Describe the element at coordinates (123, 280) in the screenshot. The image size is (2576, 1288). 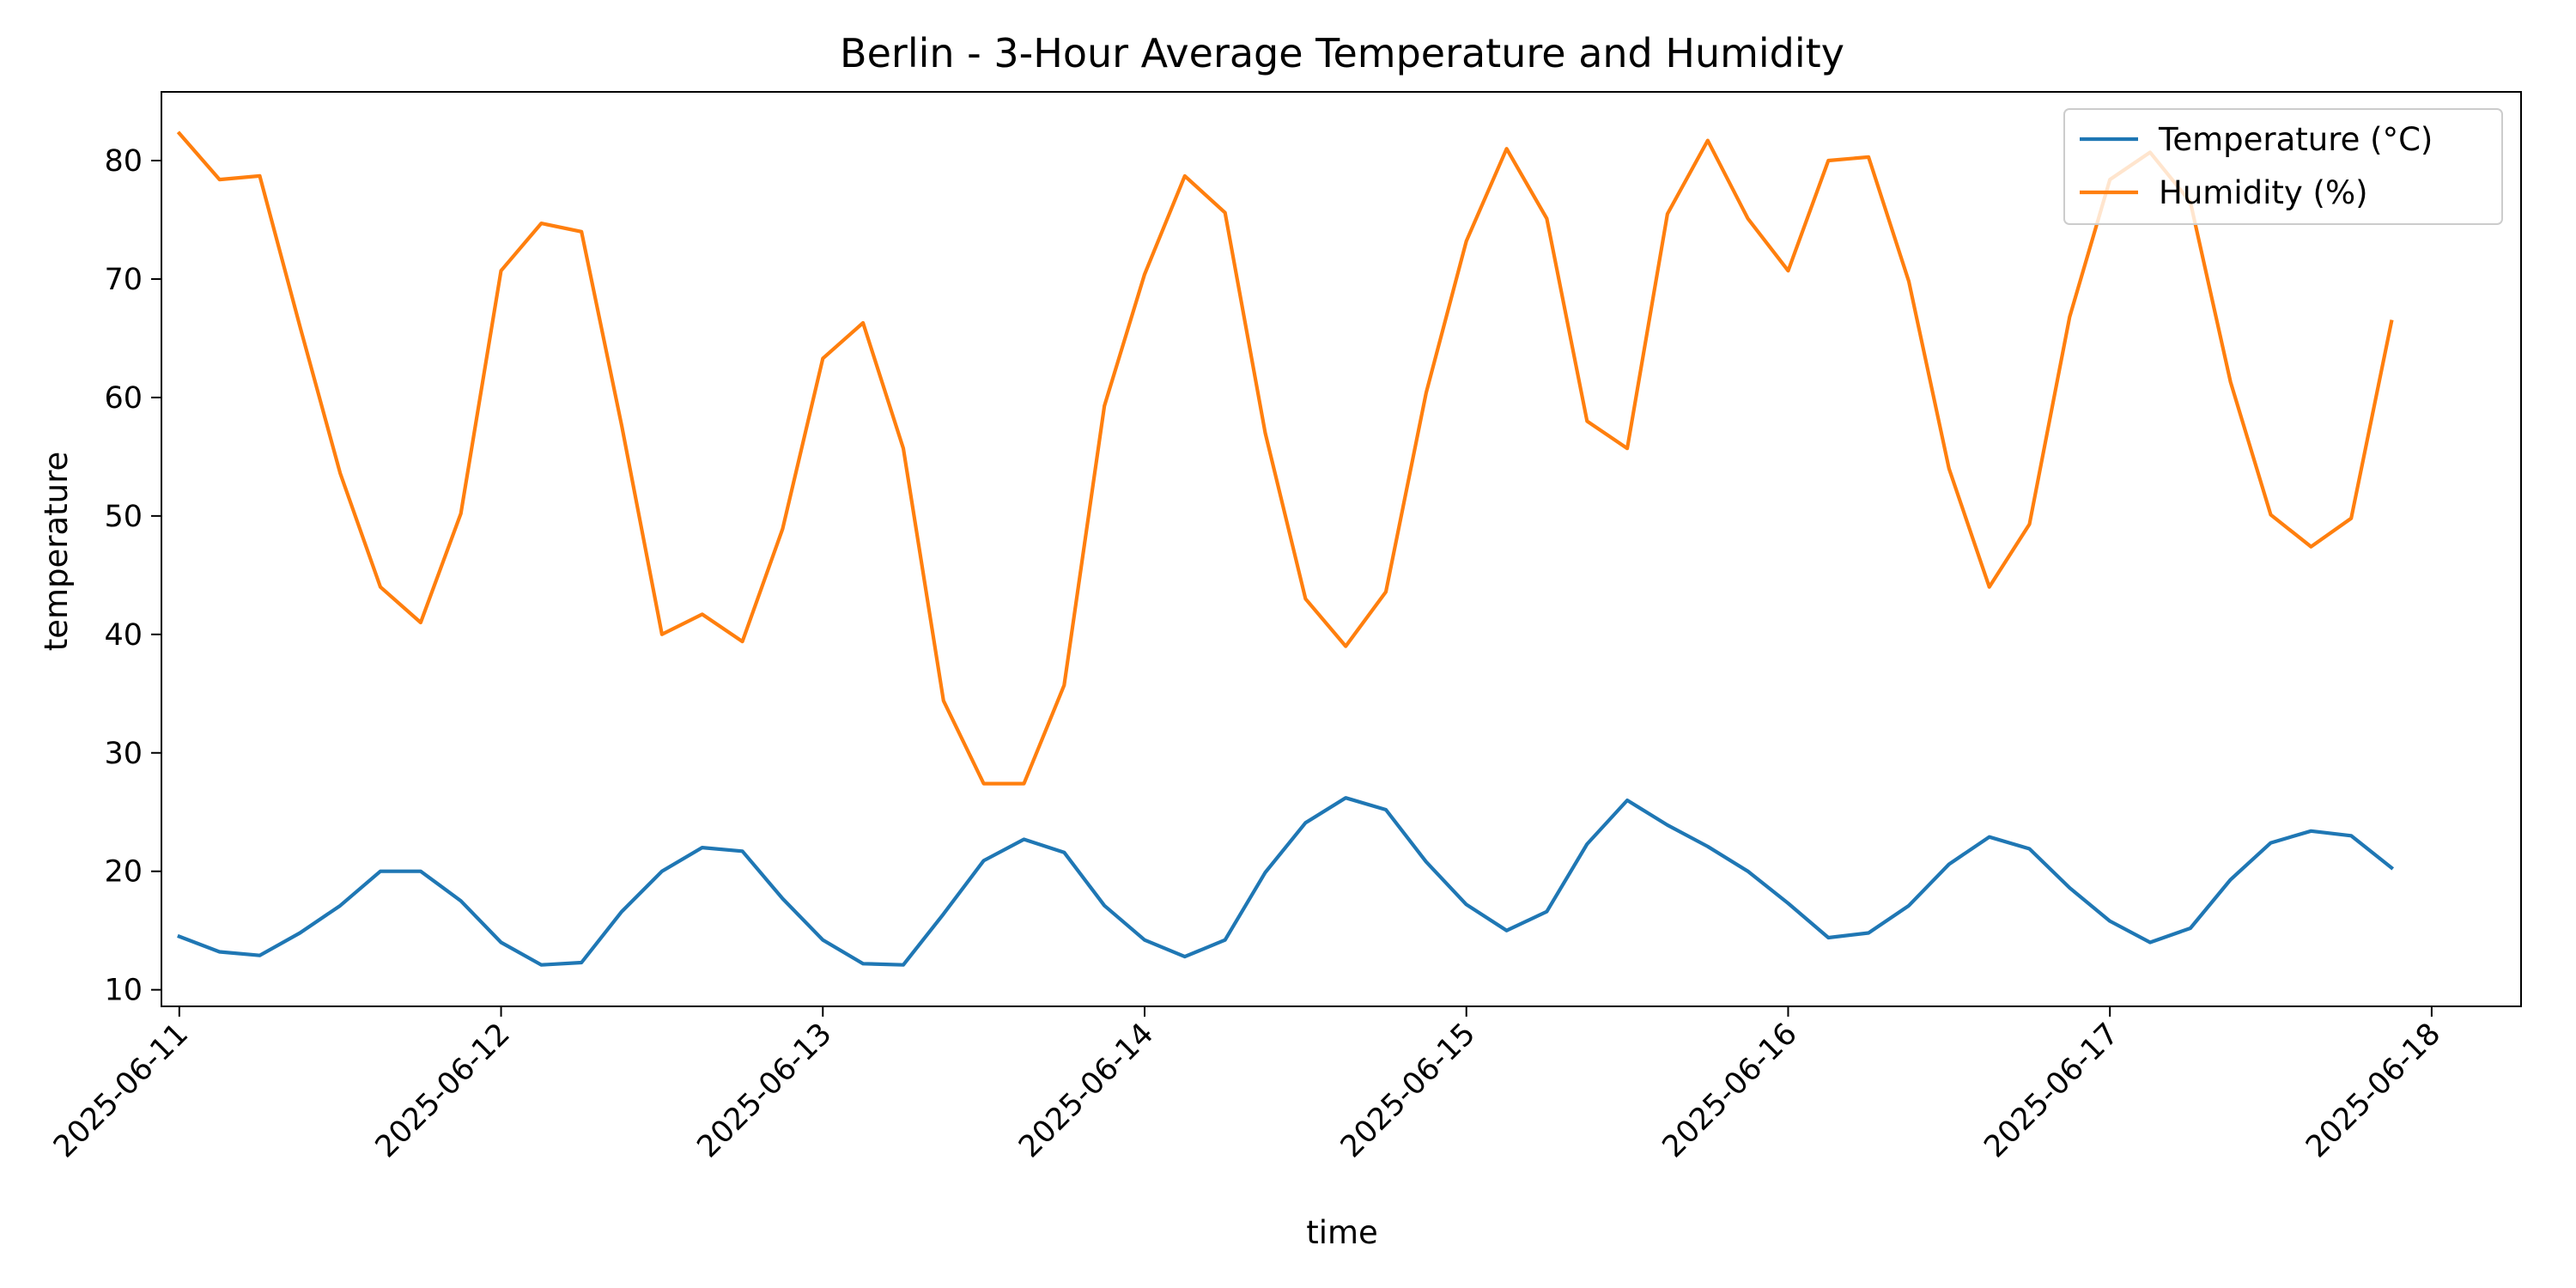
I see `y-tick-label: 70` at that location.